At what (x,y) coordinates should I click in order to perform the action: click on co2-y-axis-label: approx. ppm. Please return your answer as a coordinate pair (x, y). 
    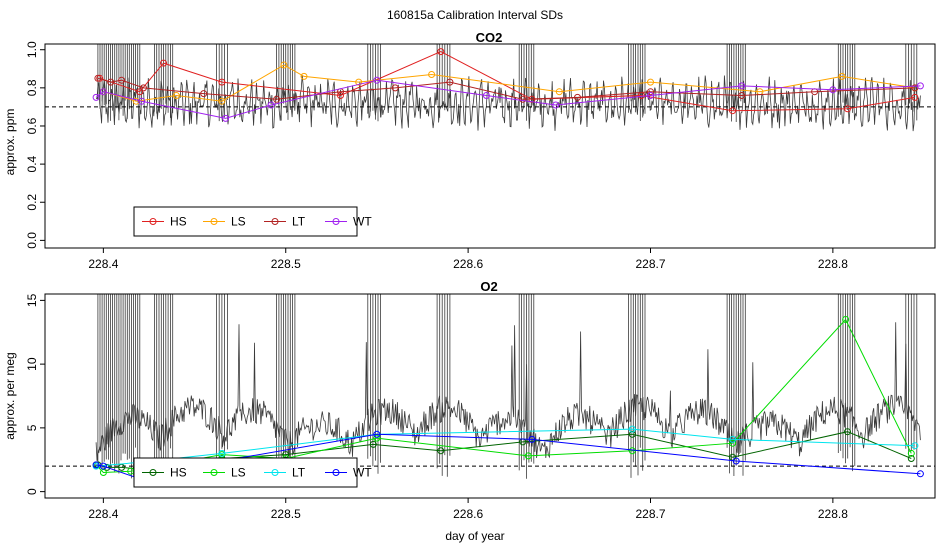
    Looking at the image, I should click on (10, 142).